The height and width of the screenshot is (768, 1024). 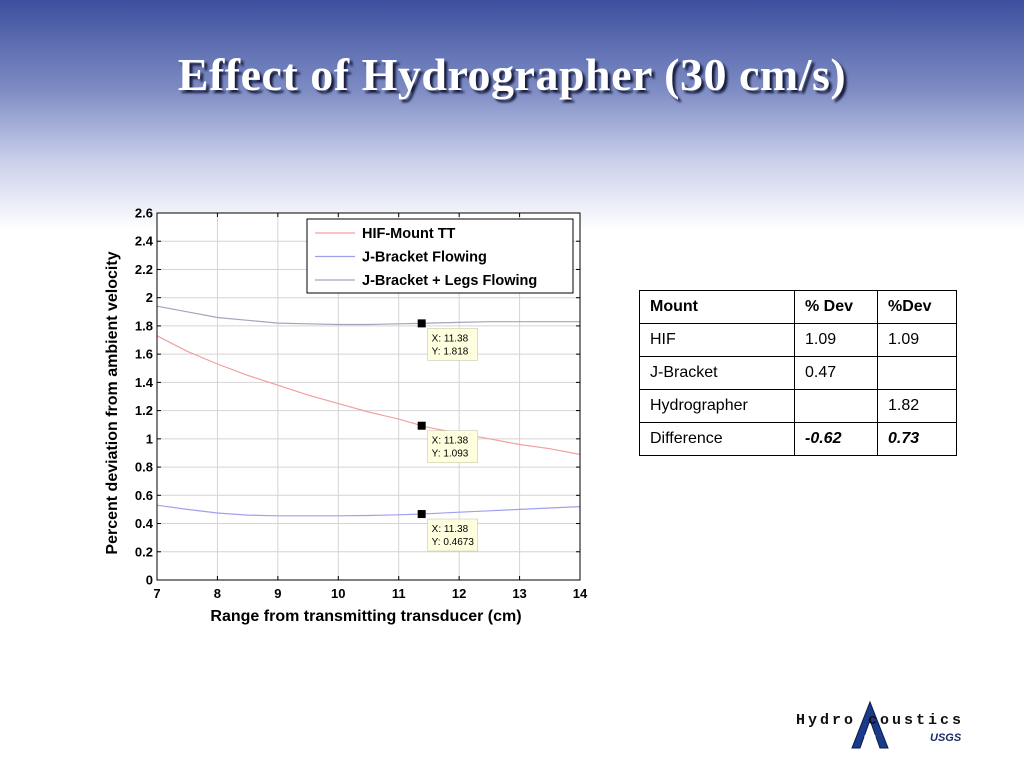 What do you see at coordinates (149, 297) in the screenshot?
I see `y-tick-label: 2` at bounding box center [149, 297].